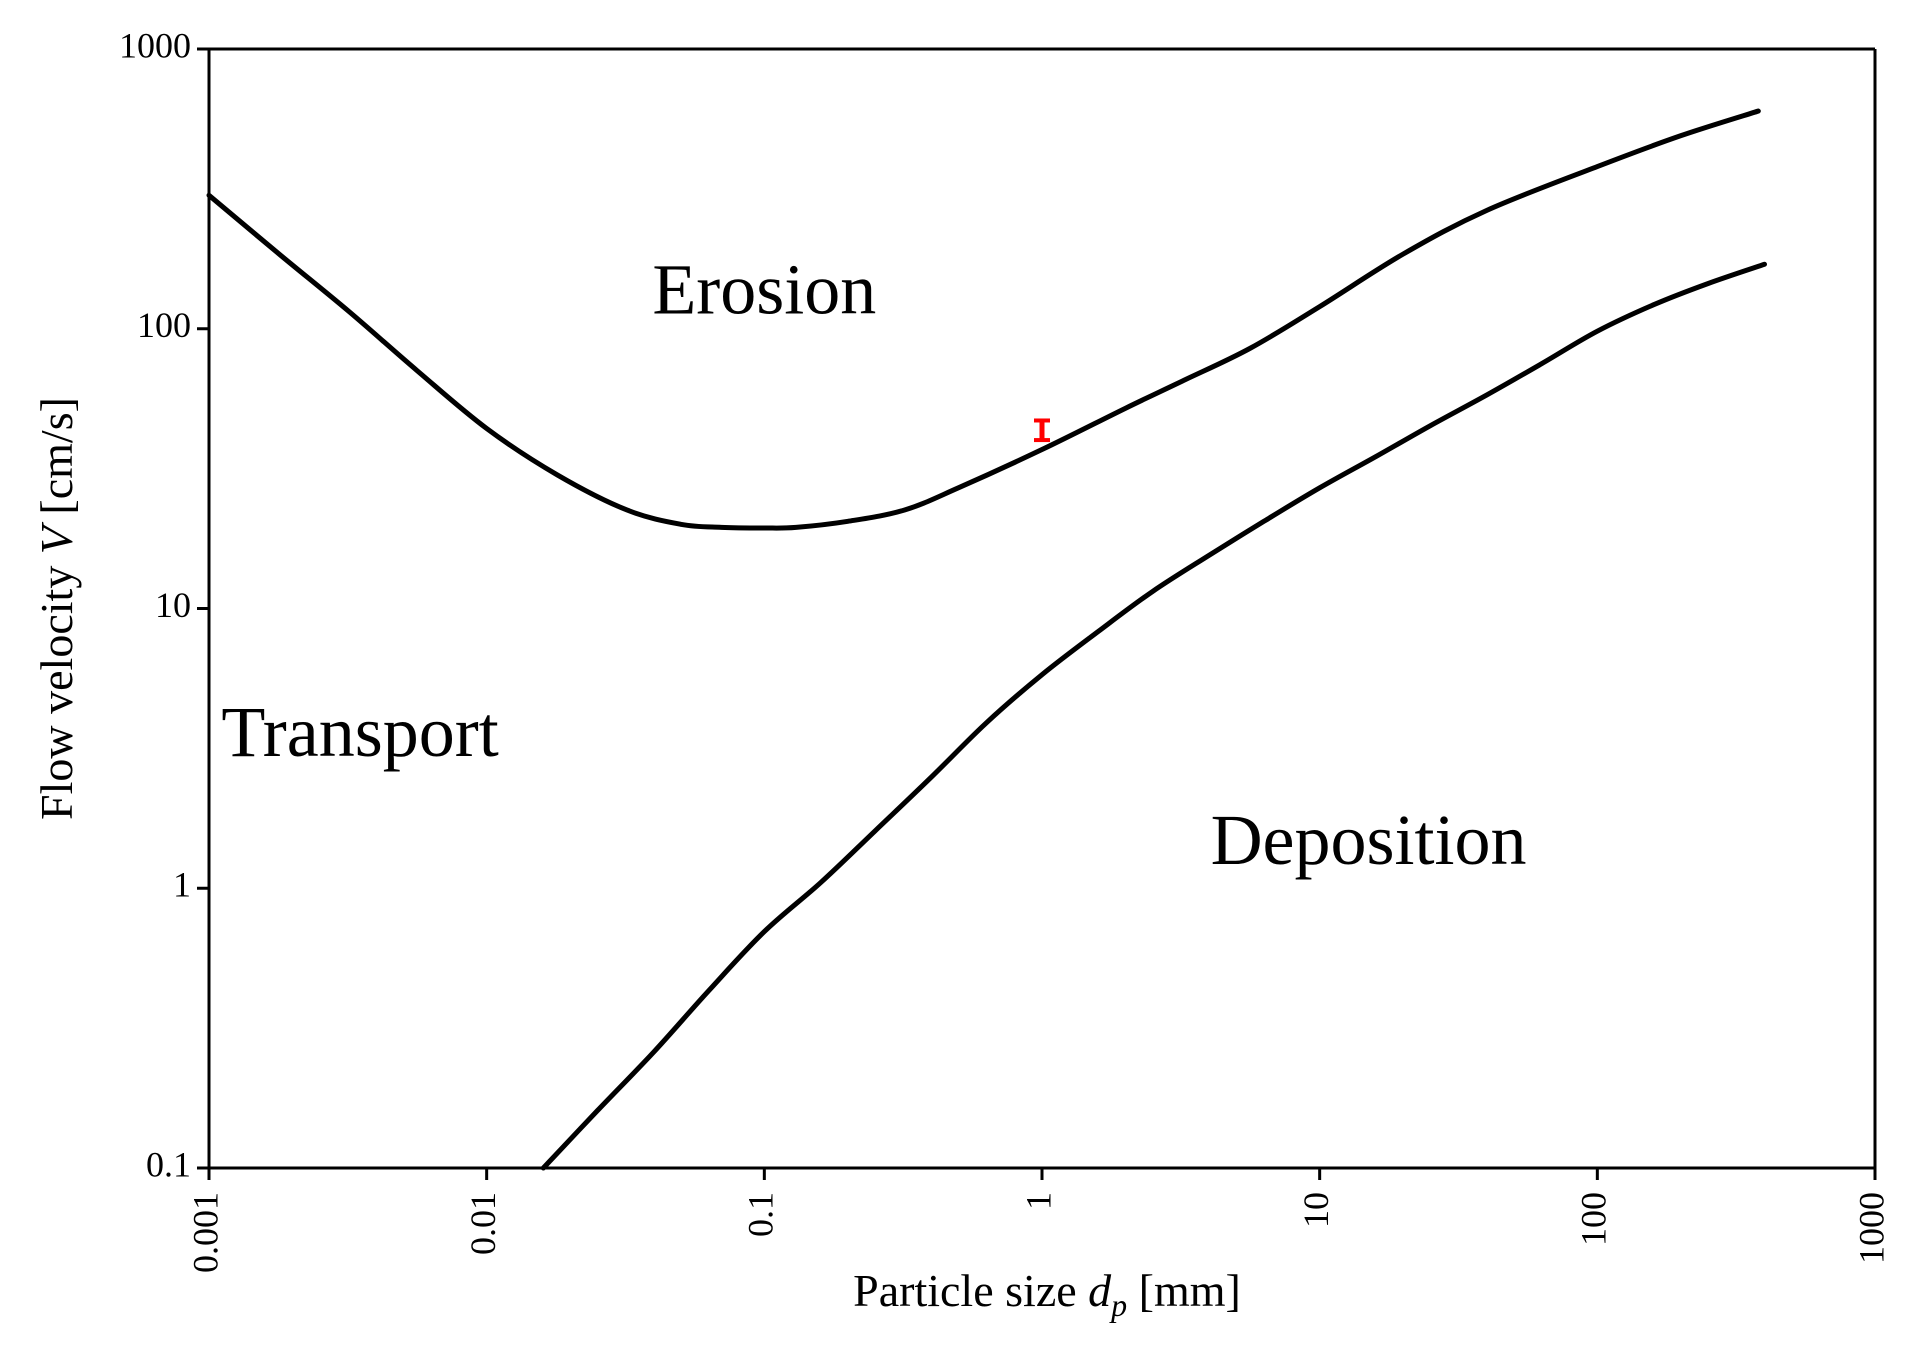 This screenshot has width=1906, height=1350. I want to click on x-tick-label: 10, so click(1316, 1210).